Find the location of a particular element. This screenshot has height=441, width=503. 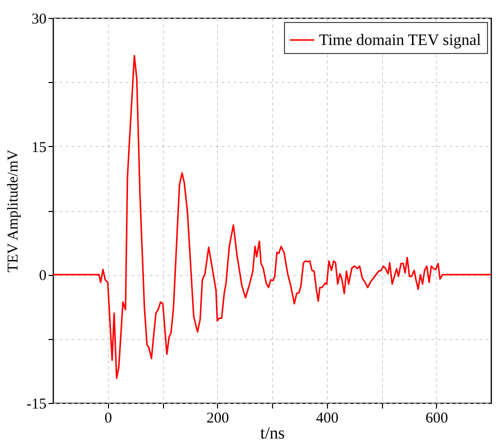

x-tick-label: 600 is located at coordinates (437, 418).